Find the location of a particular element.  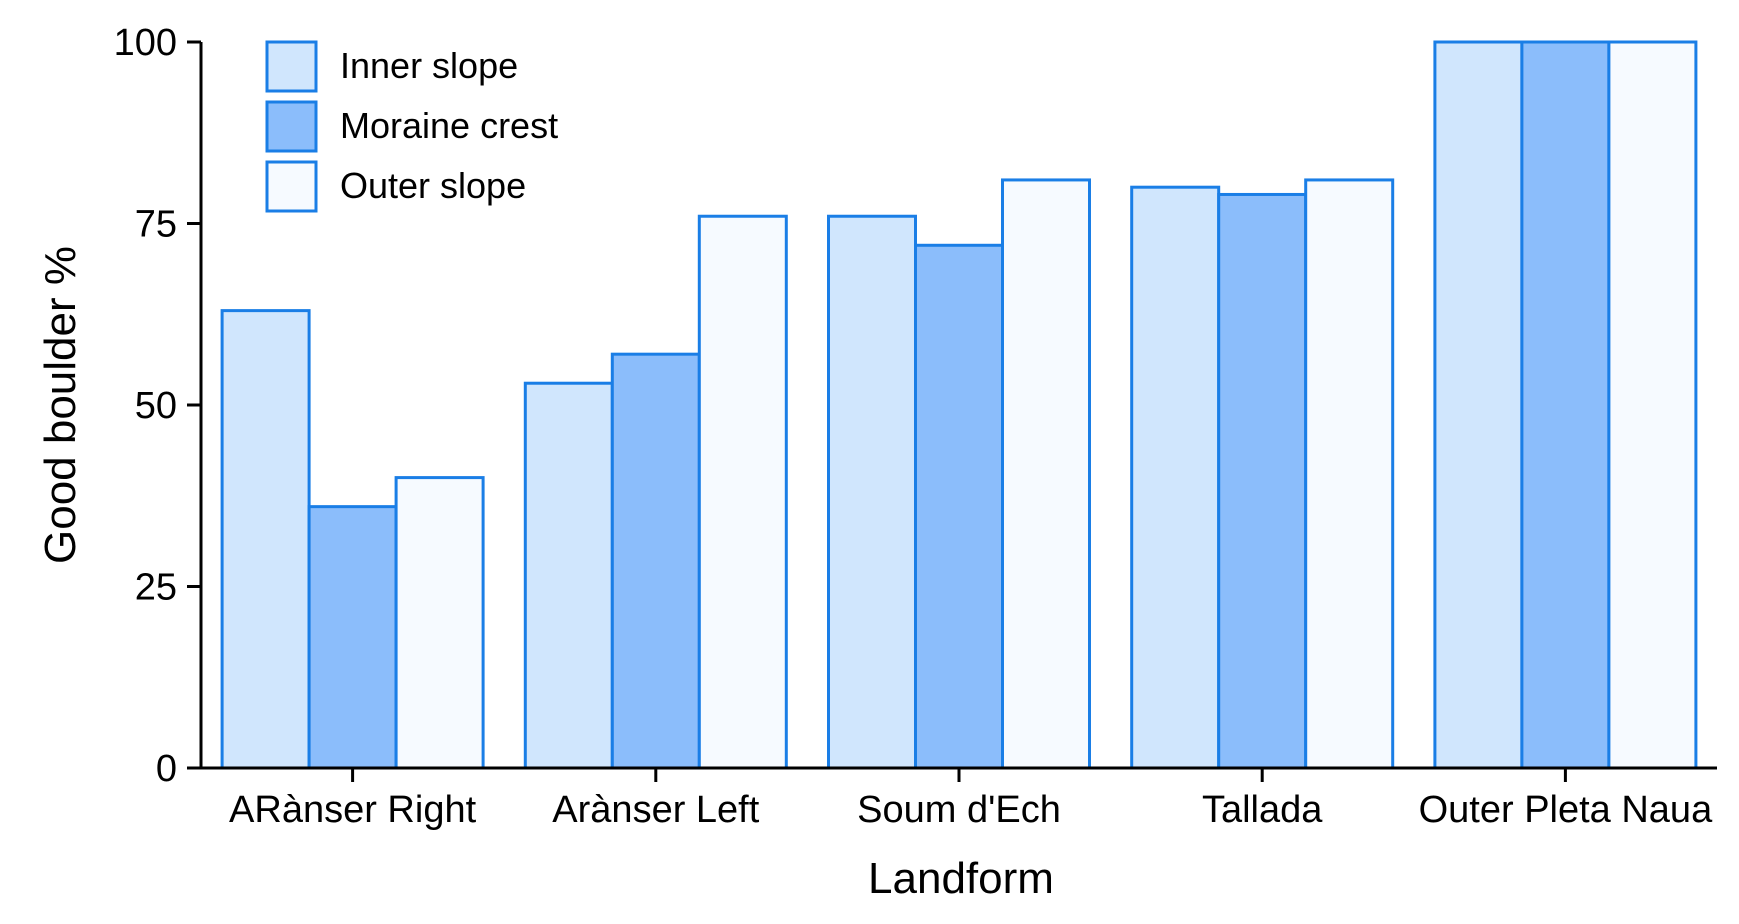

x-tick-label: ARànser Right is located at coordinates (353, 810).